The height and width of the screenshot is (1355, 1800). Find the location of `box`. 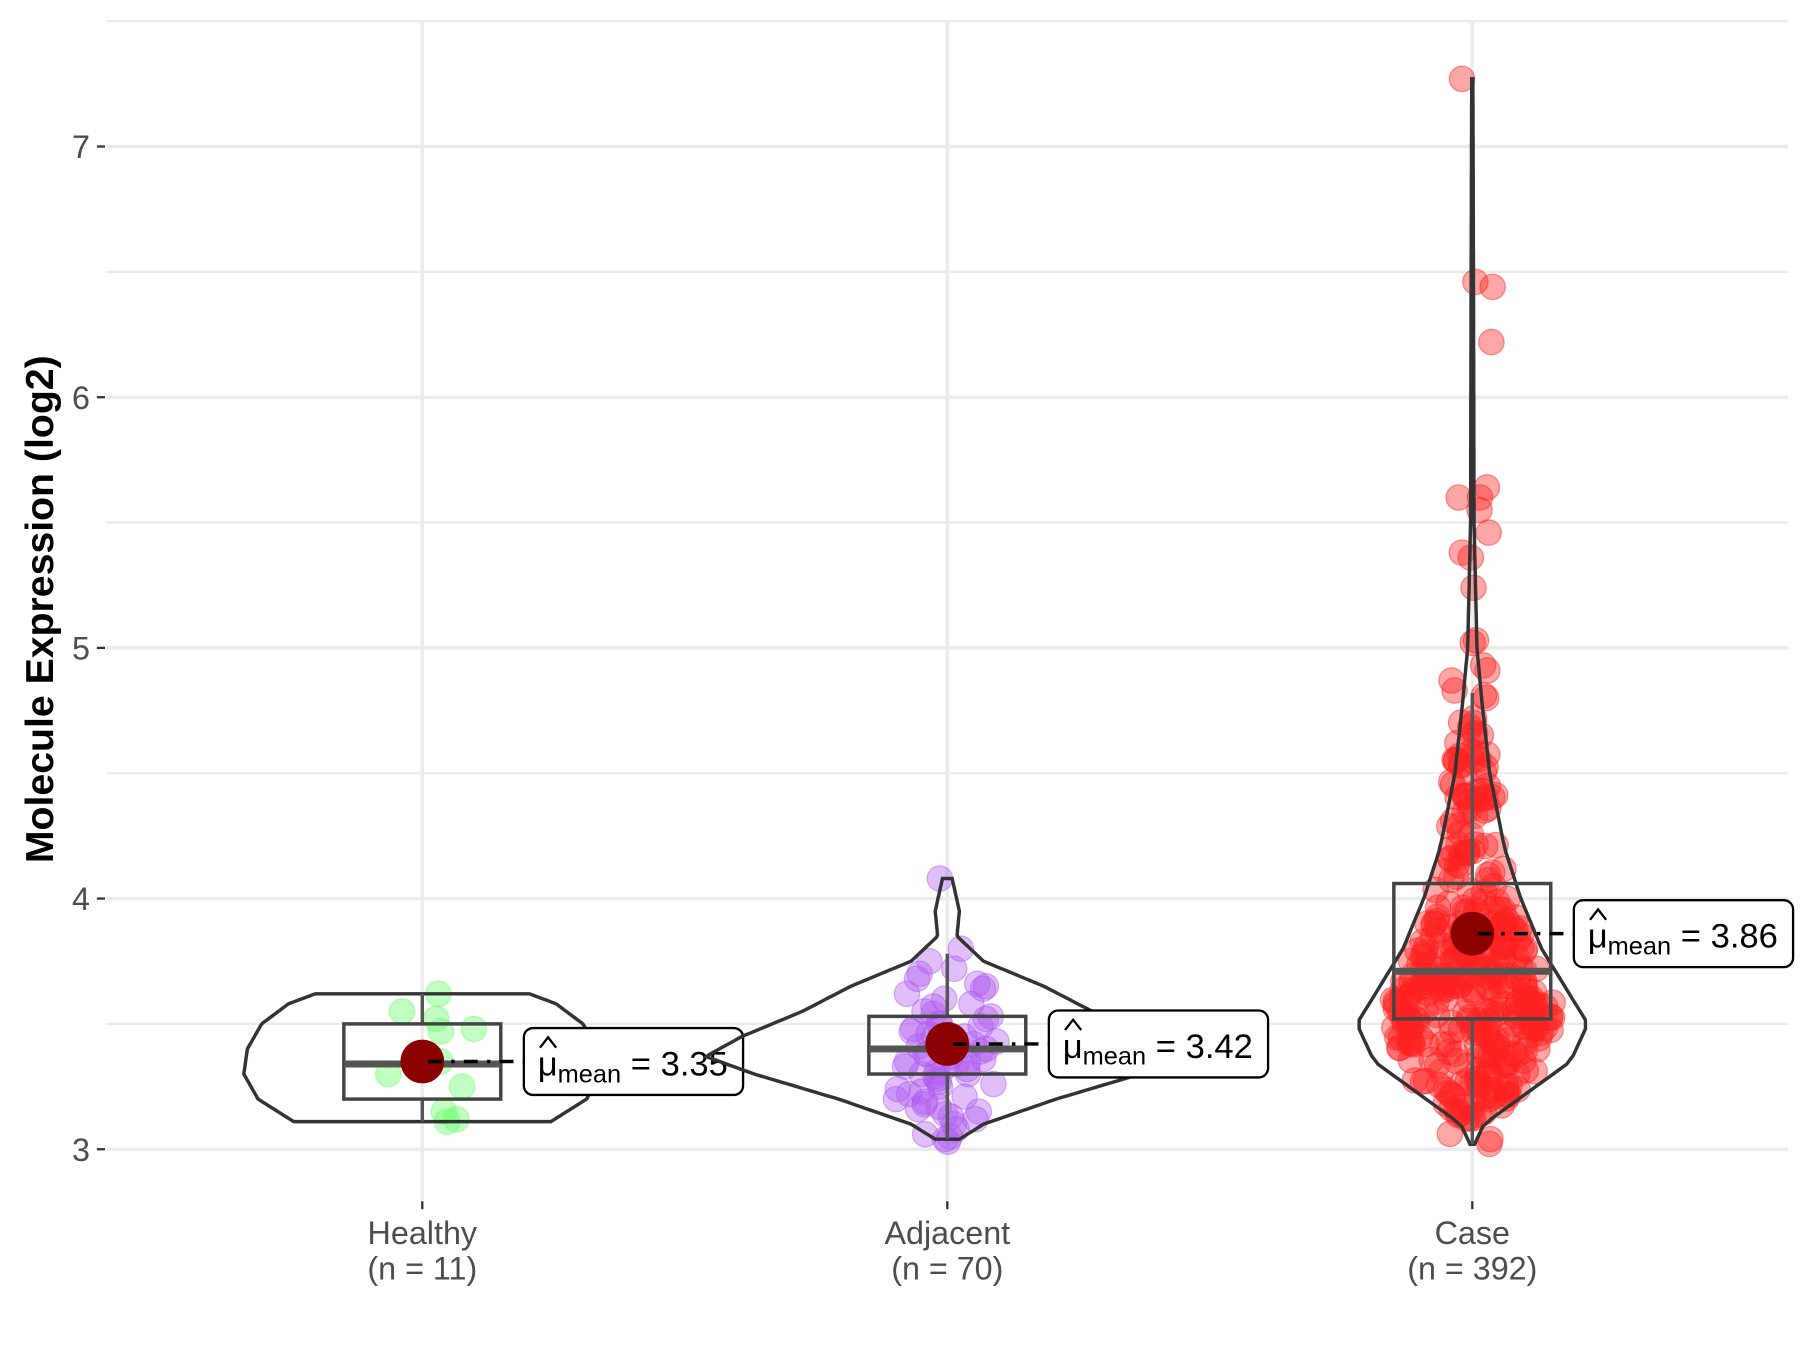

box is located at coordinates (1472, 951).